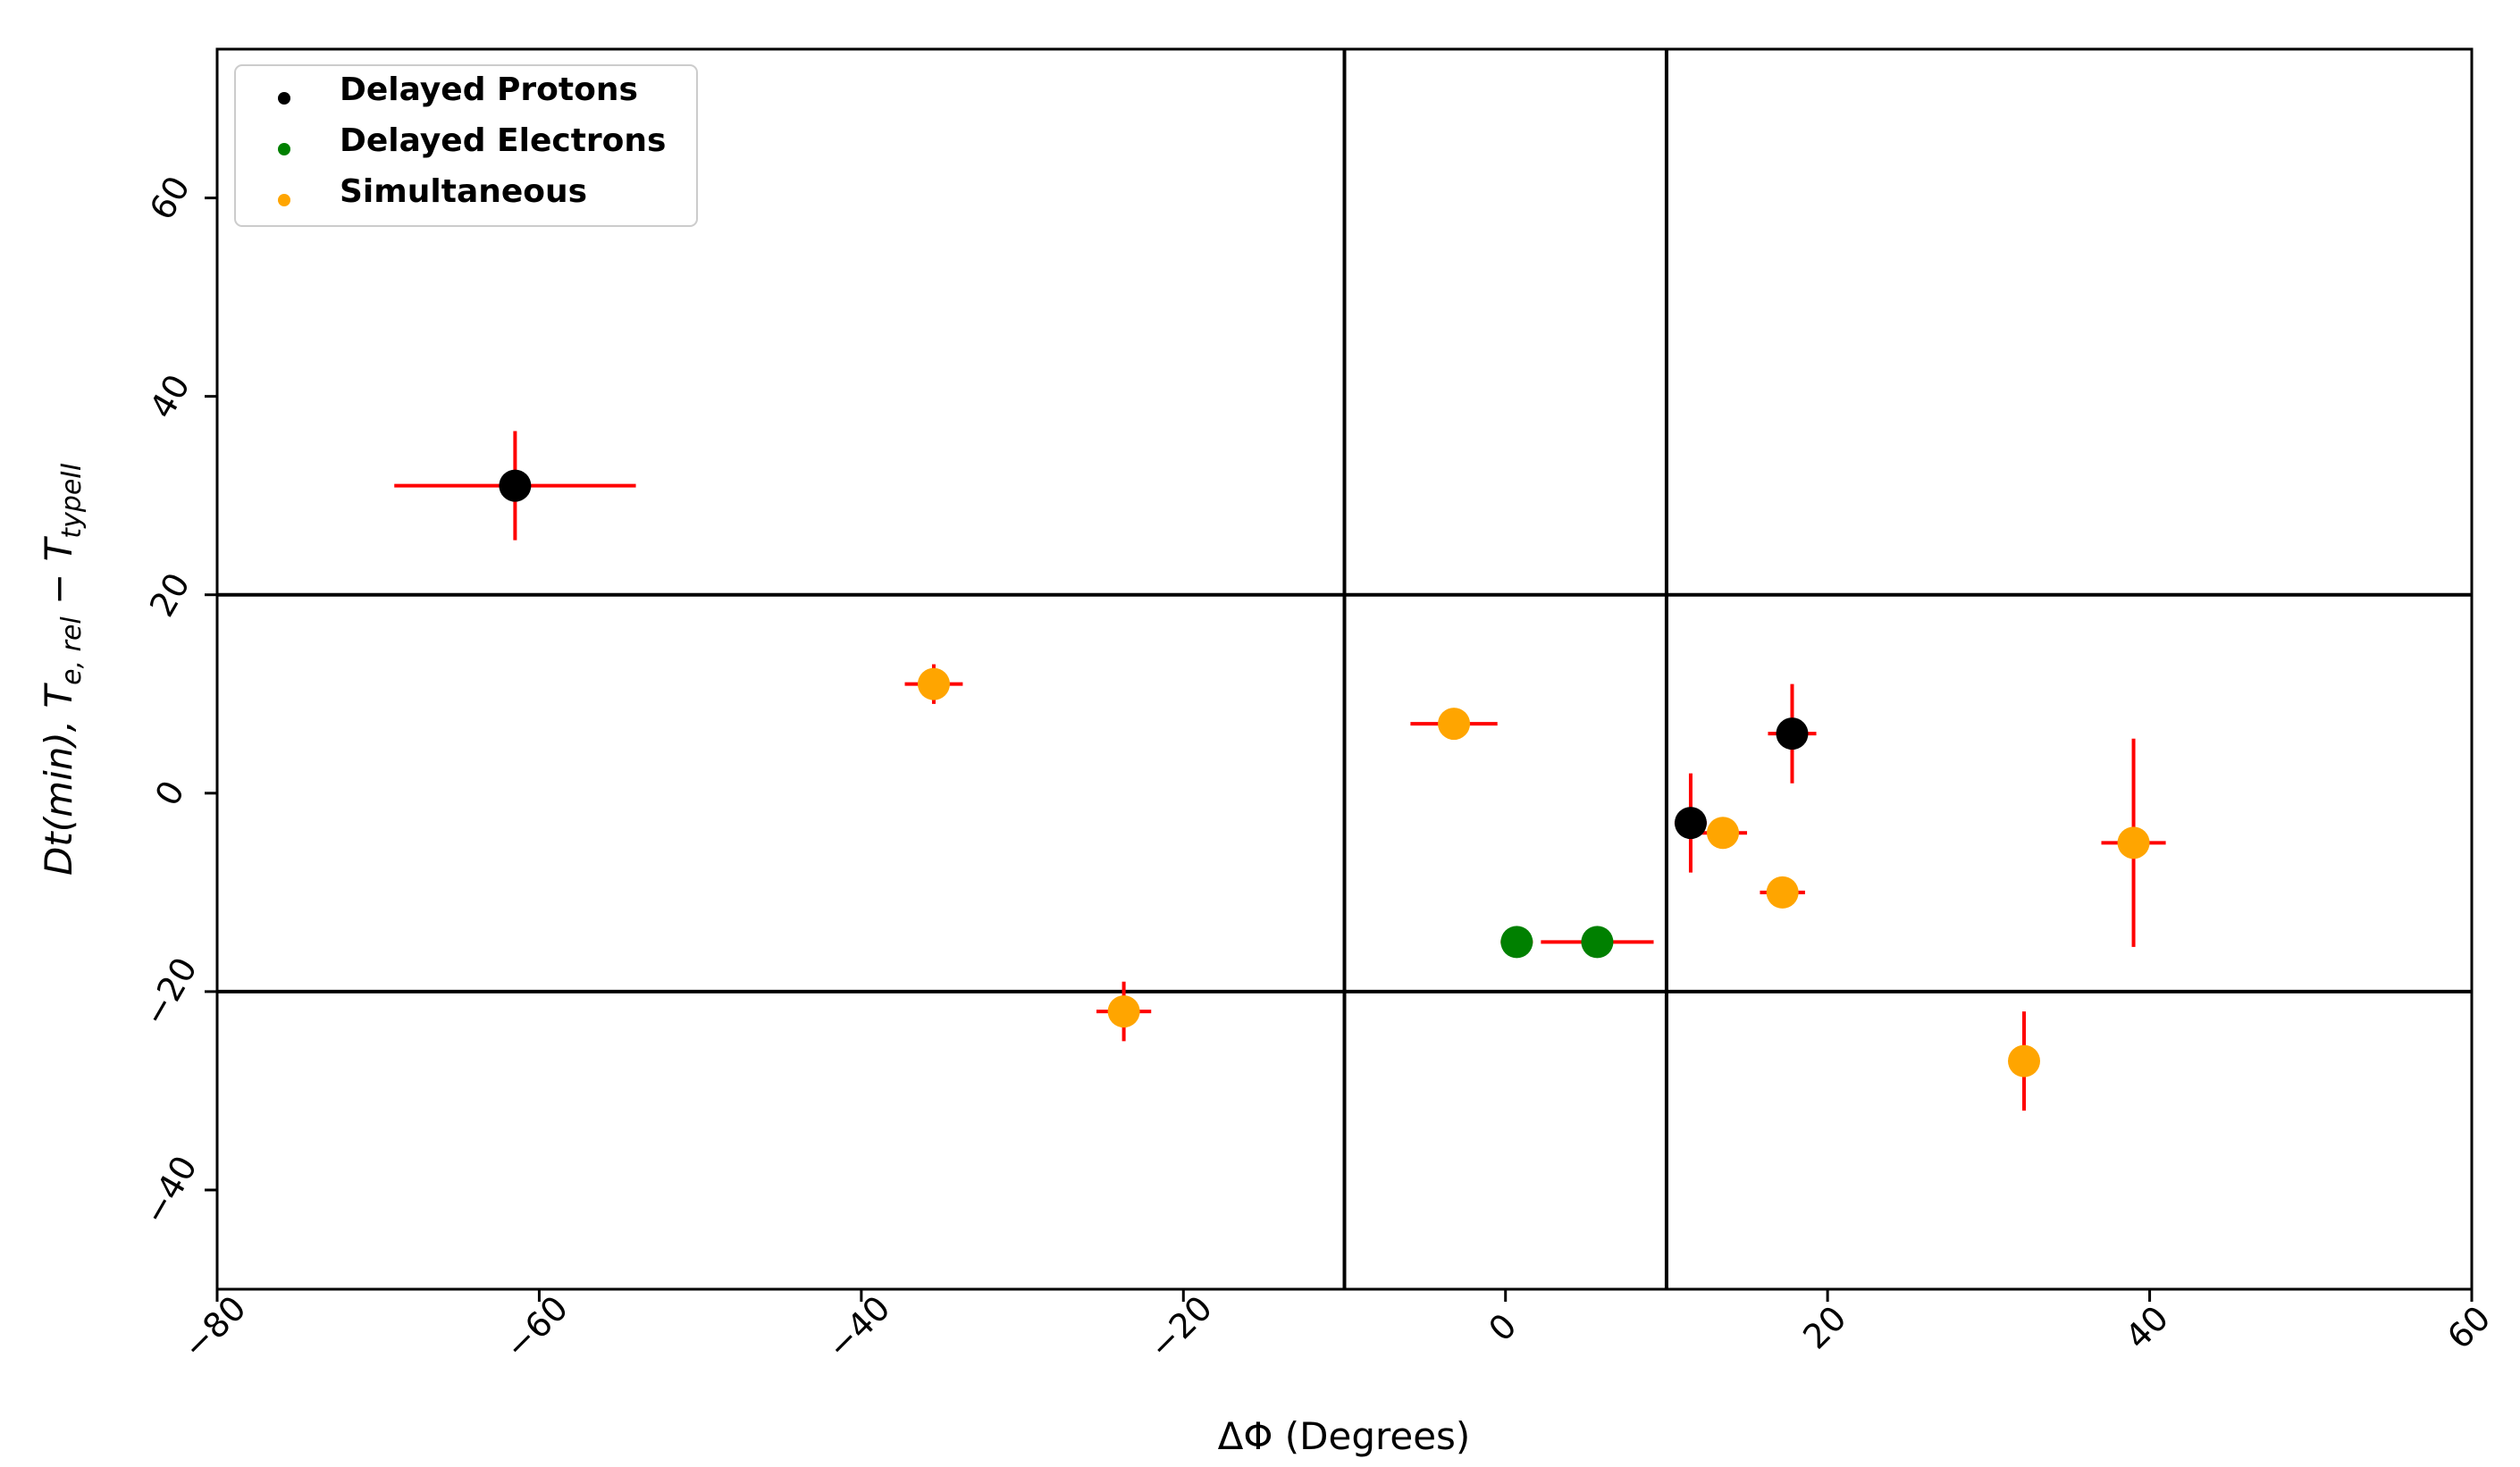  I want to click on x-axis-title: ΔΦ (Degrees), so click(1344, 1436).